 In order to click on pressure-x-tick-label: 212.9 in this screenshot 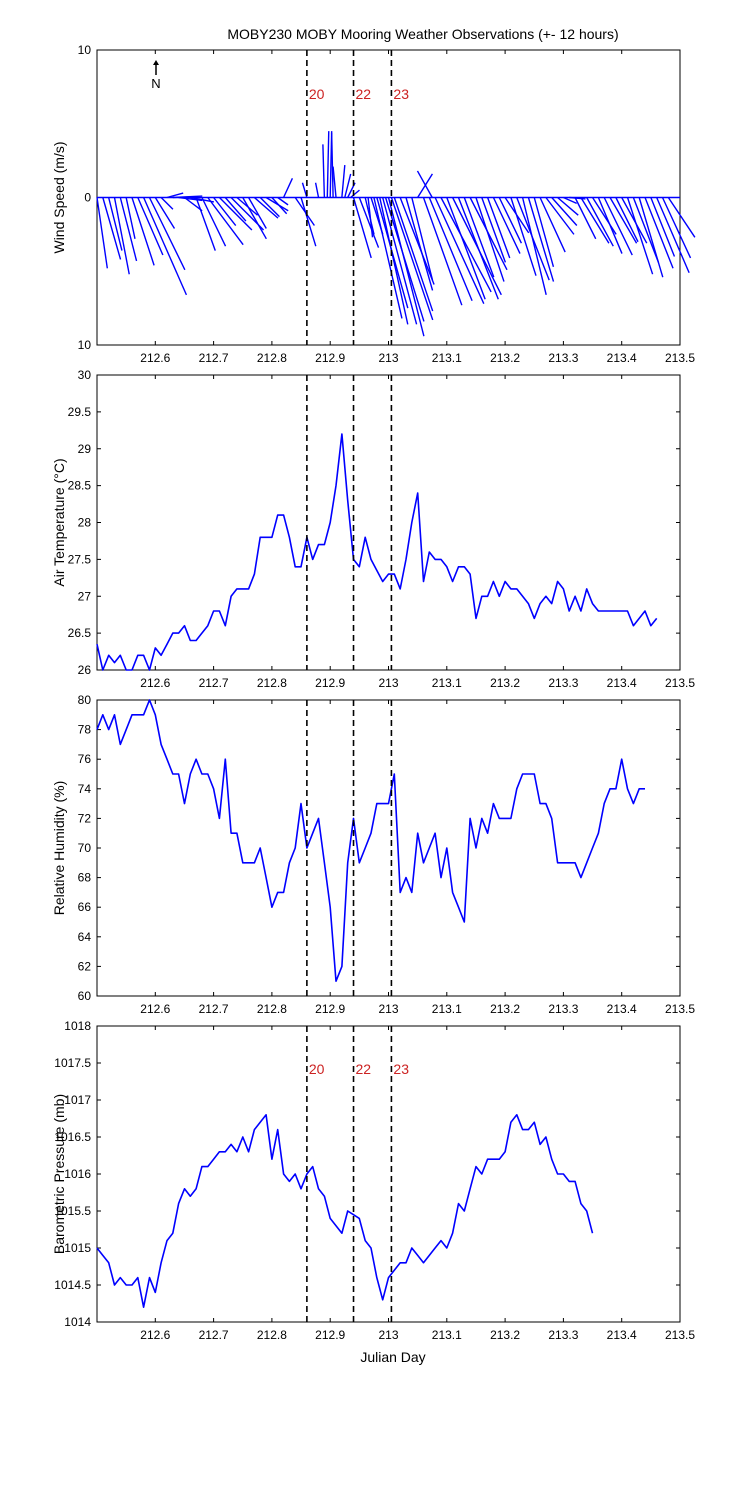, I will do `click(330, 1335)`.